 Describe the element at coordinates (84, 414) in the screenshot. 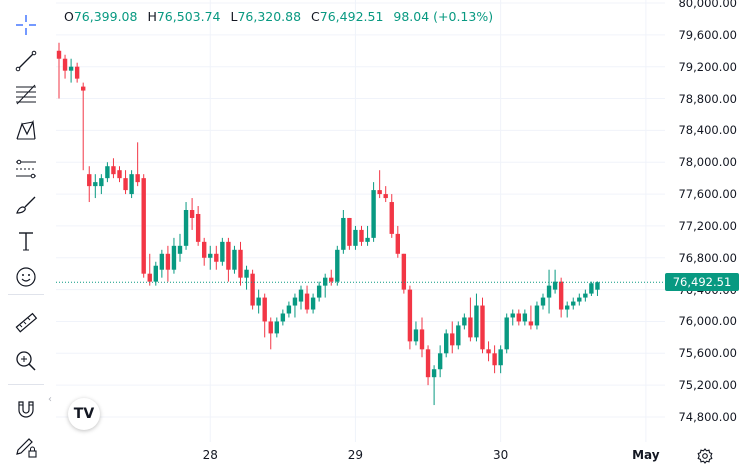

I see `tradingview-logo: TV` at that location.